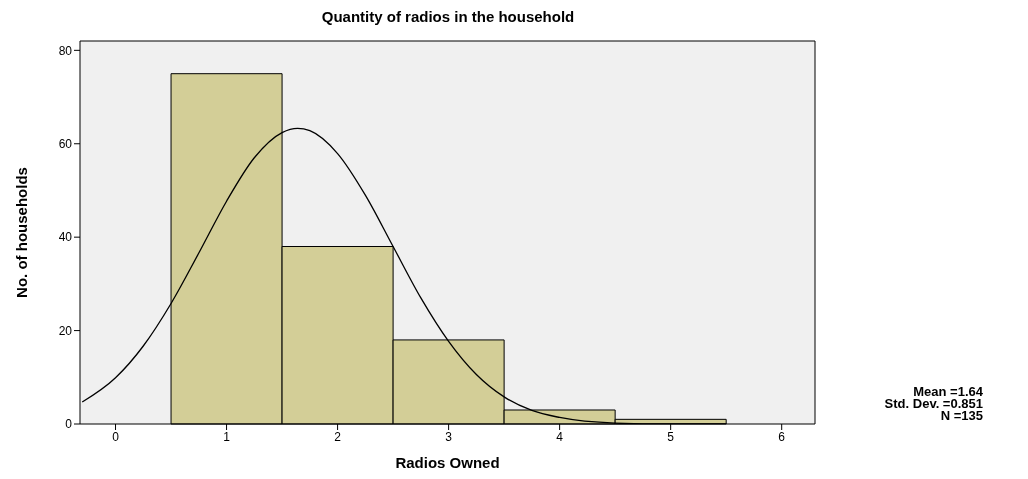  Describe the element at coordinates (65, 144) in the screenshot. I see `y-tick-label: 60` at that location.